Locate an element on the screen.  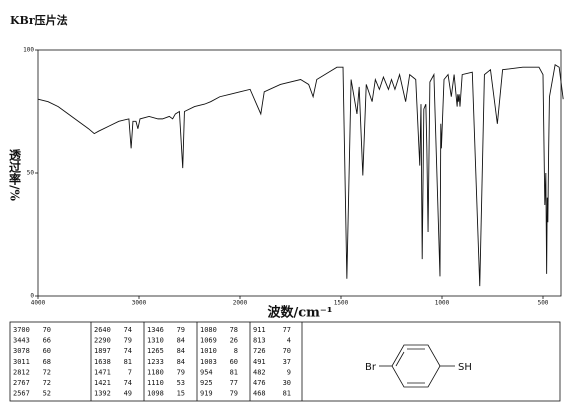
table-transmittance: 53 is located at coordinates (181, 383).